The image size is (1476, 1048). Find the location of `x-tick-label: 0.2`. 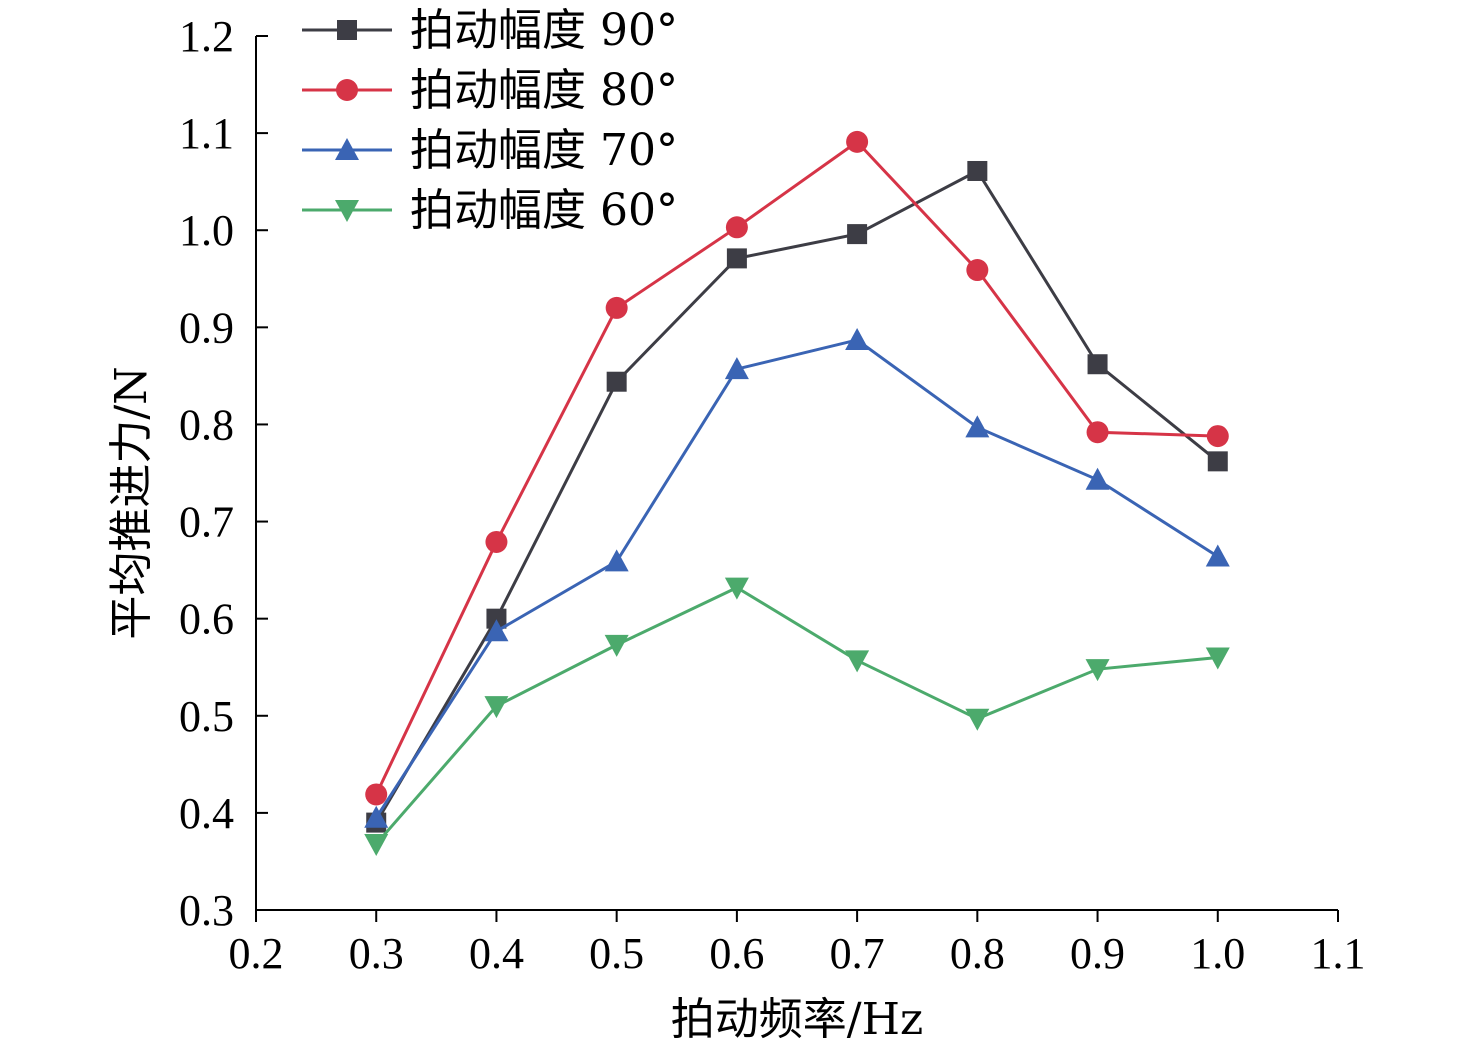

x-tick-label: 0.2 is located at coordinates (256, 953).